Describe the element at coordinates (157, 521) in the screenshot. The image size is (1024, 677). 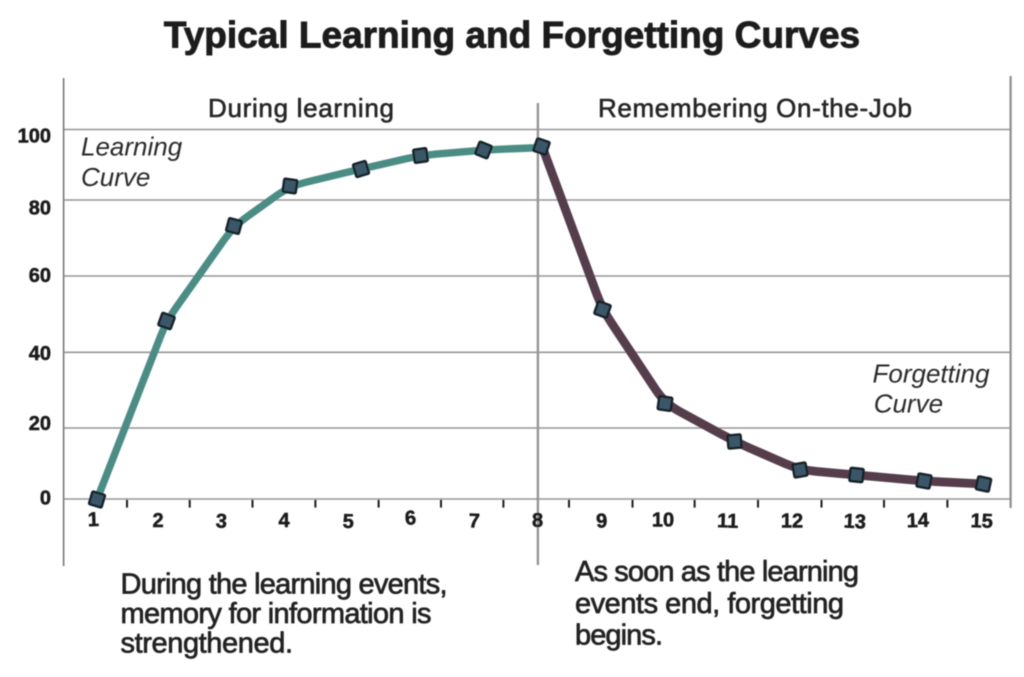
I see `svg-text: 2` at that location.